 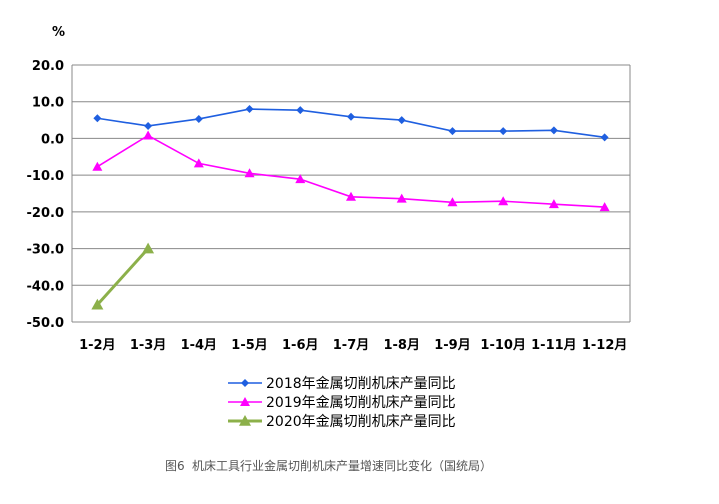 I want to click on legend-label: 2020年金属切削机床产量同比, so click(x=361, y=422).